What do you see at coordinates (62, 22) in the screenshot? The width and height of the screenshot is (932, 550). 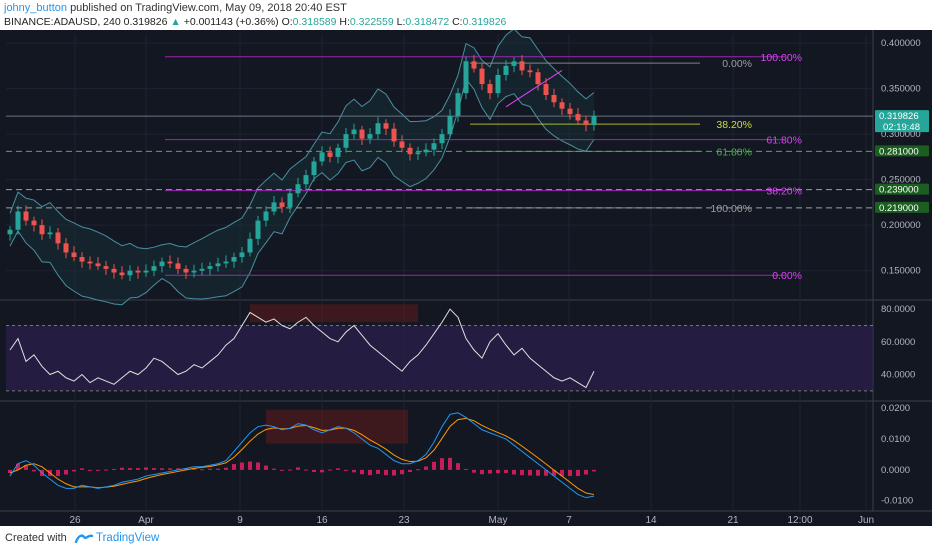 I see `symbol-label: BINANCE:ADAUSD, 240` at bounding box center [62, 22].